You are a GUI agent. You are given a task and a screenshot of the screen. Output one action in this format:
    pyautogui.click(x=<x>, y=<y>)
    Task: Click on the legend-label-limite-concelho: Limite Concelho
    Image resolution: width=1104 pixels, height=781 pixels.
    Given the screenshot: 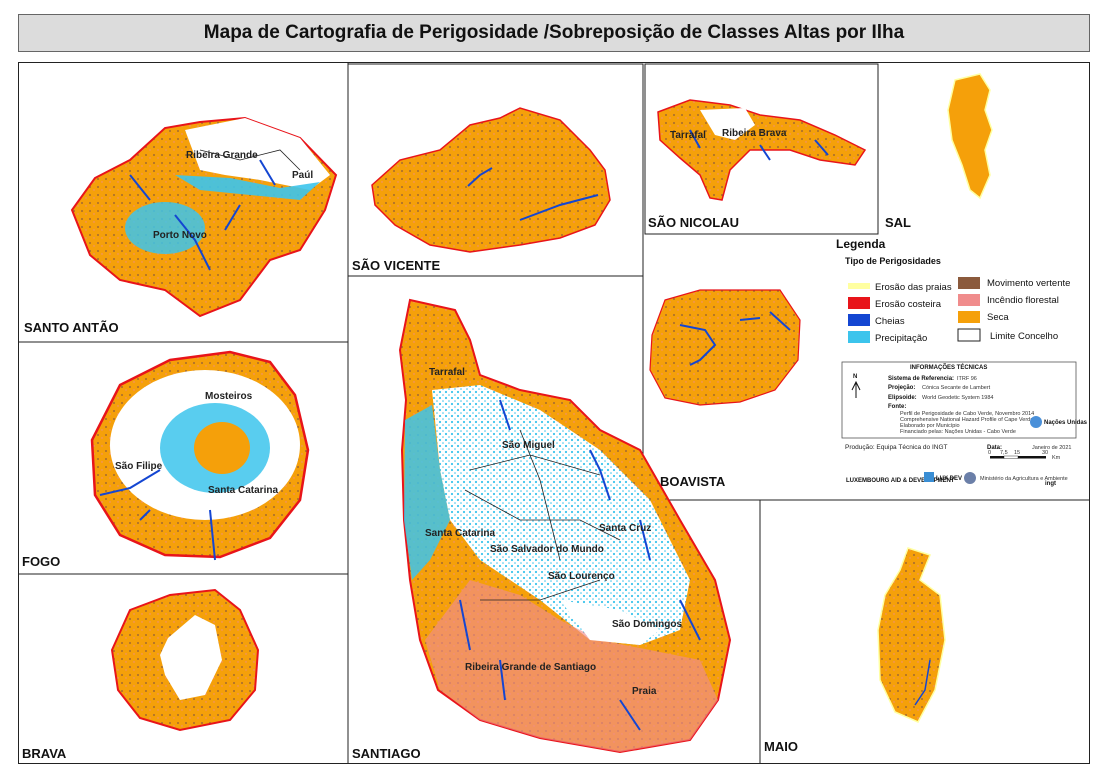 What is the action you would take?
    pyautogui.click(x=1024, y=336)
    